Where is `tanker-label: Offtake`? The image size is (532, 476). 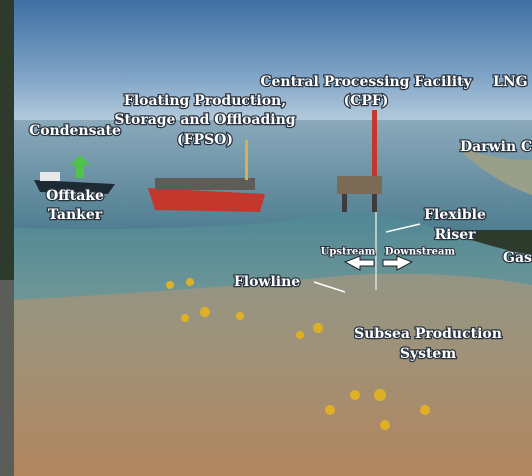 tanker-label: Offtake is located at coordinates (75, 196).